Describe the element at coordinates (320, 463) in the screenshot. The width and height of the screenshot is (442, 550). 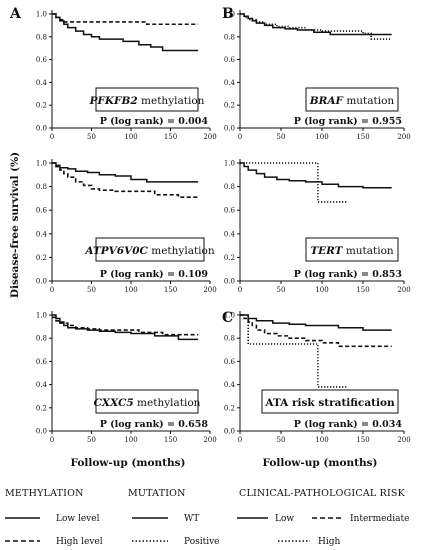
I see `x-axis-title-right: Follow-up (months)` at that location.